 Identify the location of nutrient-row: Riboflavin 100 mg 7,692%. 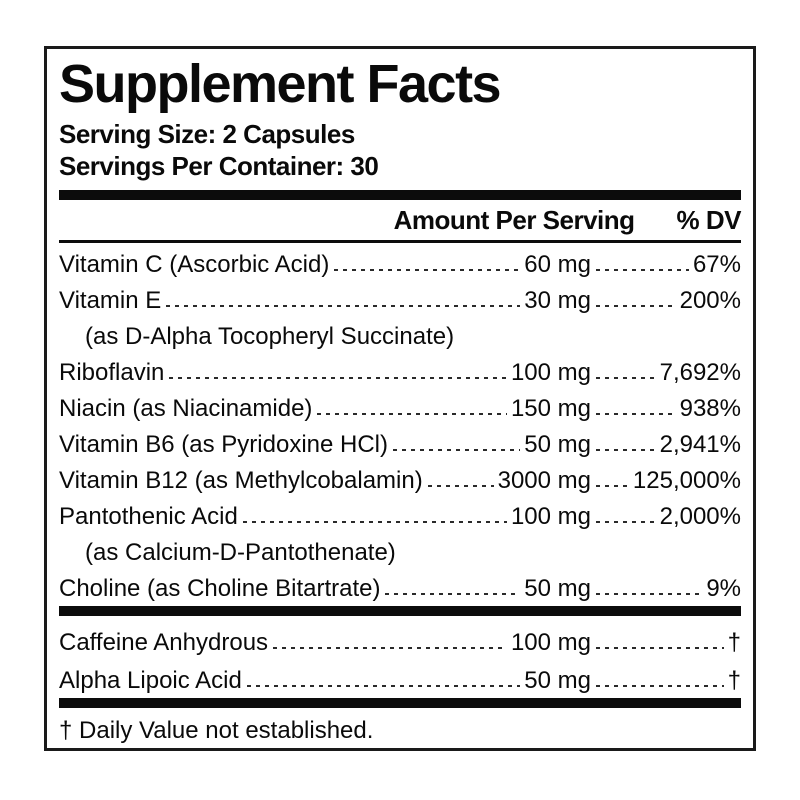
(400, 369).